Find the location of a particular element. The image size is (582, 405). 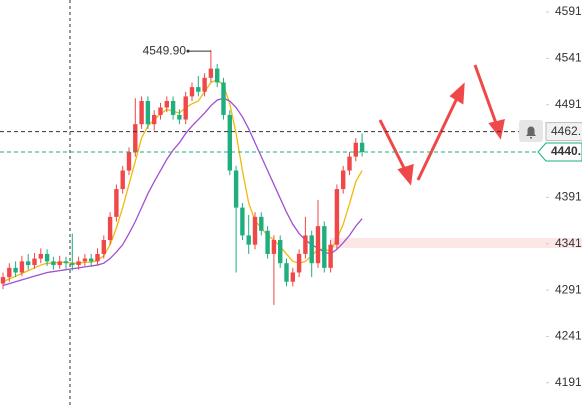

peak-dot is located at coordinates (188, 51).